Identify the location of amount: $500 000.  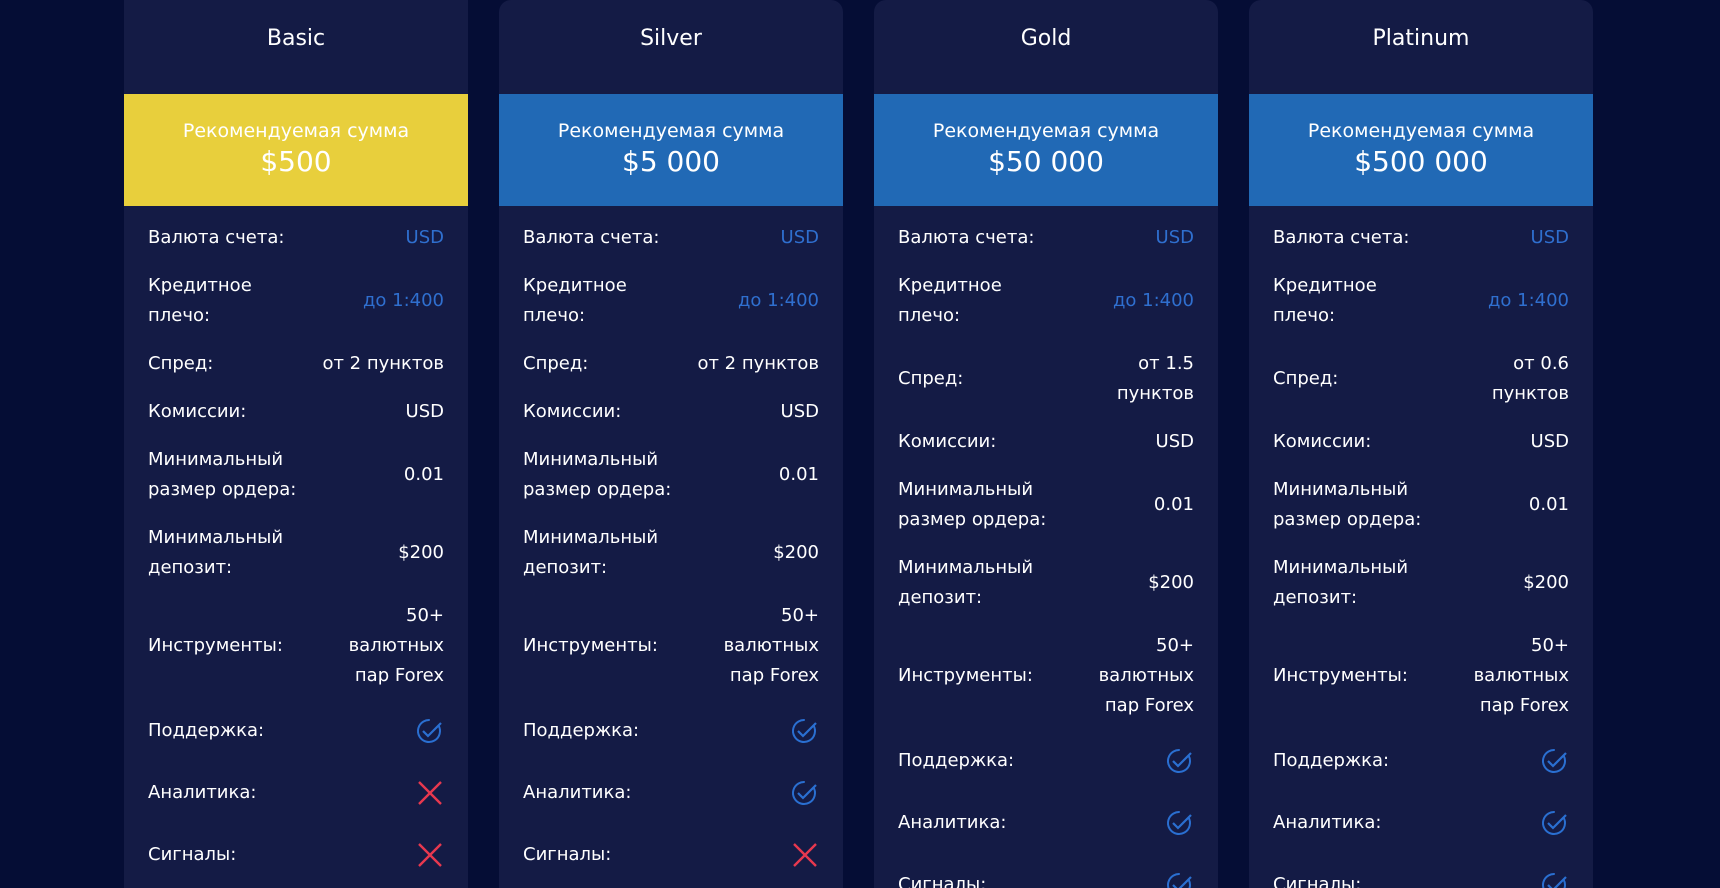
(1421, 161).